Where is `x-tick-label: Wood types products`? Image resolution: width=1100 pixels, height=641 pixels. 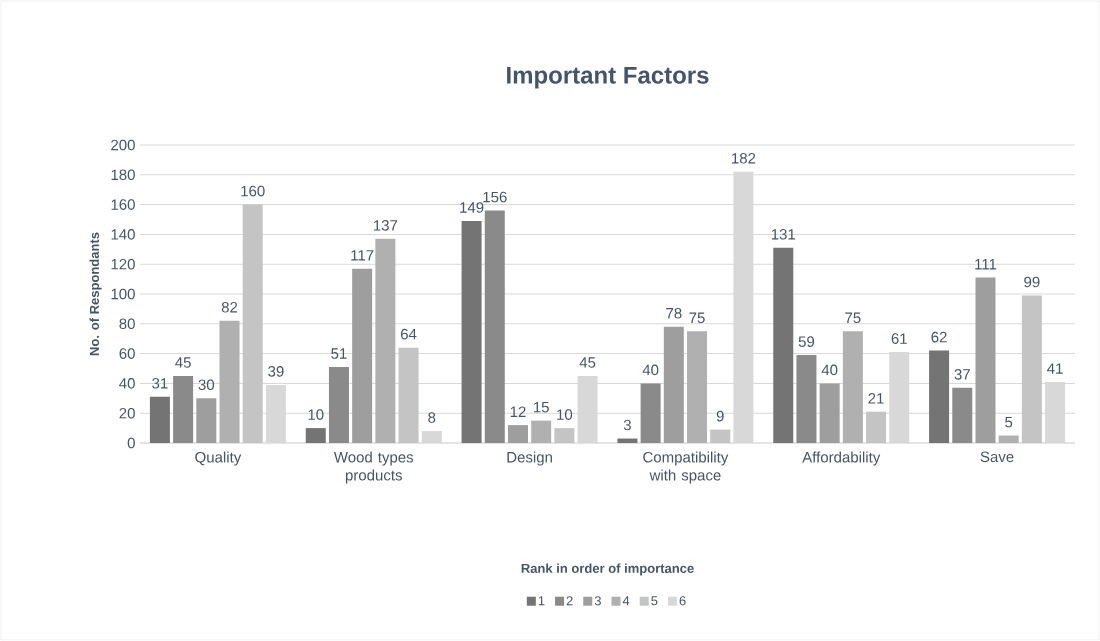 x-tick-label: Wood types products is located at coordinates (373, 467).